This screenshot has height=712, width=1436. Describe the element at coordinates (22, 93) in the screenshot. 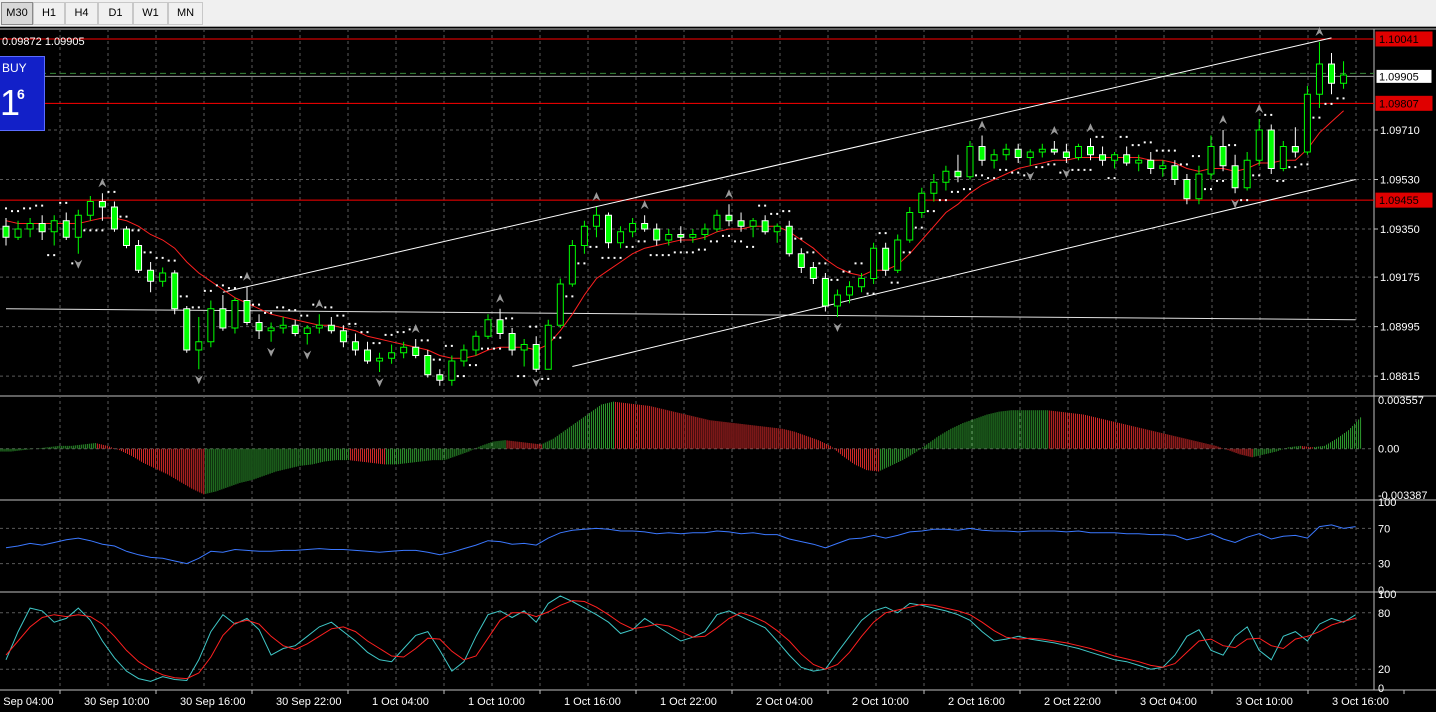

I see `one-click-buy-panel: BUY 1 6` at that location.